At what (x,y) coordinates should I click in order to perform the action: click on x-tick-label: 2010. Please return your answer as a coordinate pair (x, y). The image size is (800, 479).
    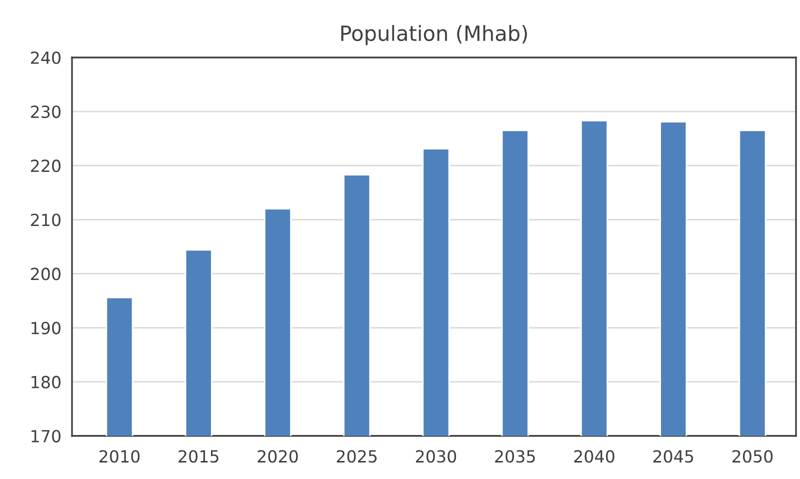
    Looking at the image, I should click on (119, 456).